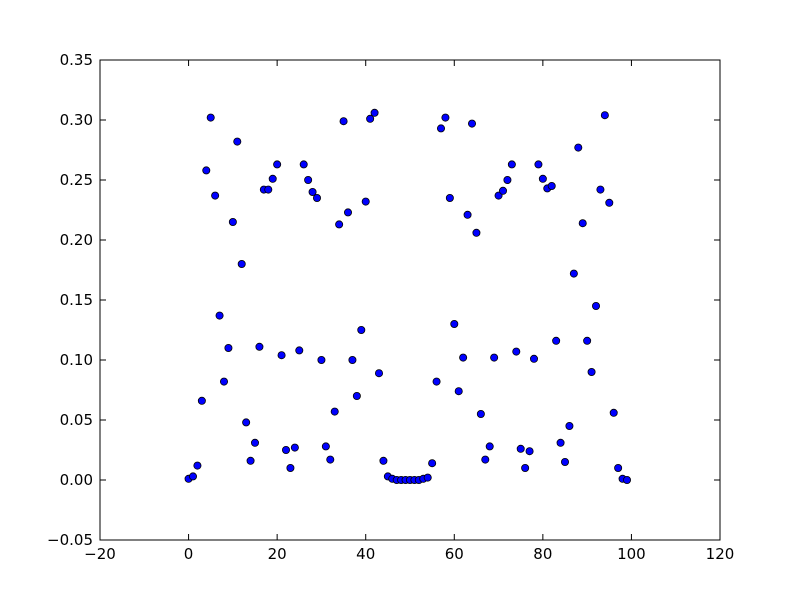 The image size is (800, 605). What do you see at coordinates (76, 240) in the screenshot?
I see `y-tick-label: 0.20` at bounding box center [76, 240].